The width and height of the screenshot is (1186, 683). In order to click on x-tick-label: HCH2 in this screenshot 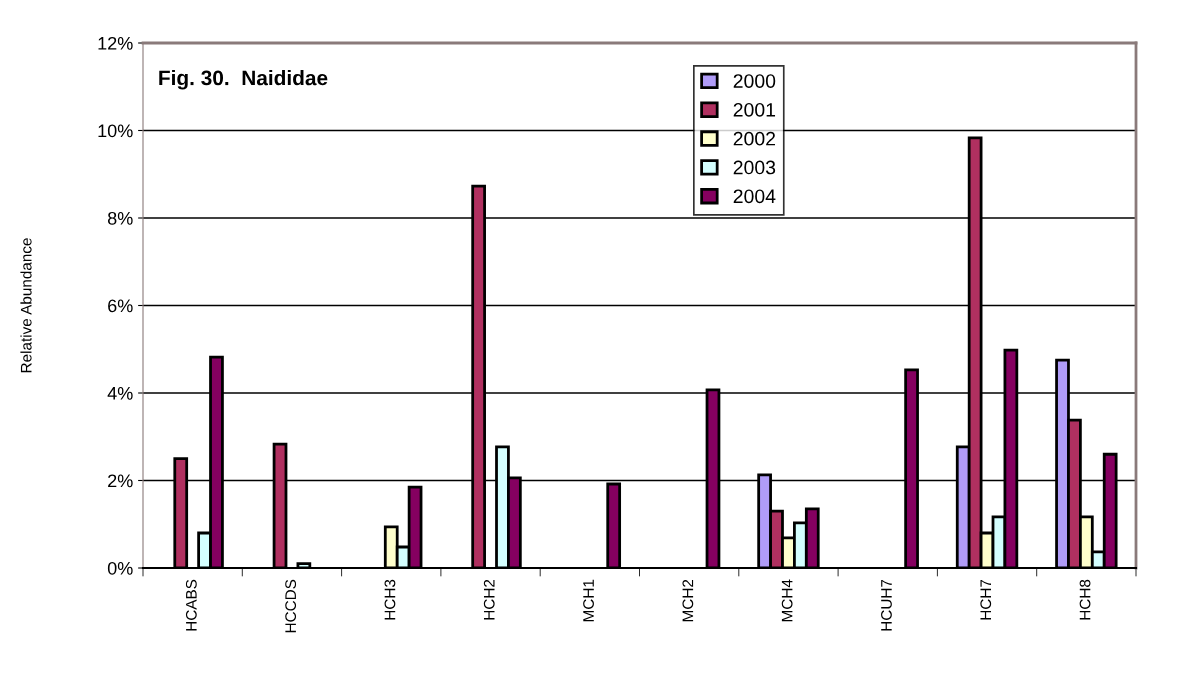, I will do `click(489, 599)`.